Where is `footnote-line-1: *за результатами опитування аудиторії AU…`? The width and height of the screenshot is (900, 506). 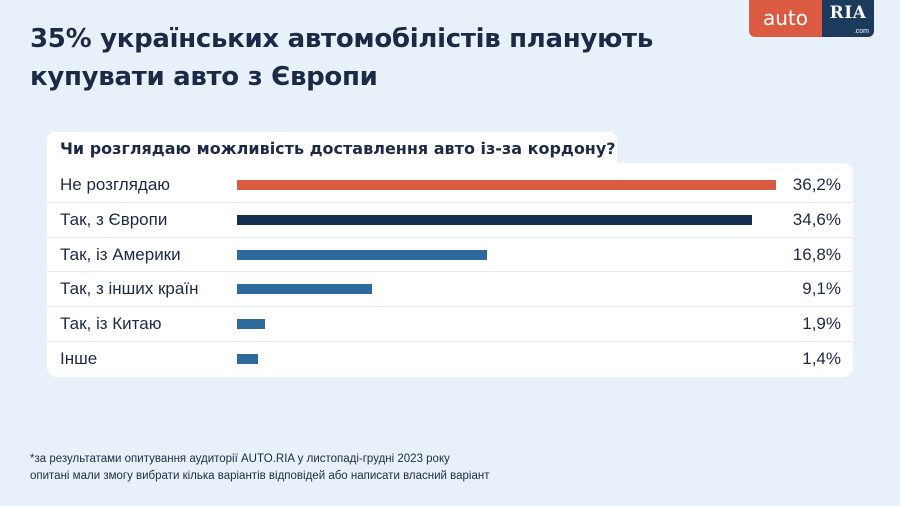 footnote-line-1: *за результатами опитування аудиторії AU… is located at coordinates (240, 459).